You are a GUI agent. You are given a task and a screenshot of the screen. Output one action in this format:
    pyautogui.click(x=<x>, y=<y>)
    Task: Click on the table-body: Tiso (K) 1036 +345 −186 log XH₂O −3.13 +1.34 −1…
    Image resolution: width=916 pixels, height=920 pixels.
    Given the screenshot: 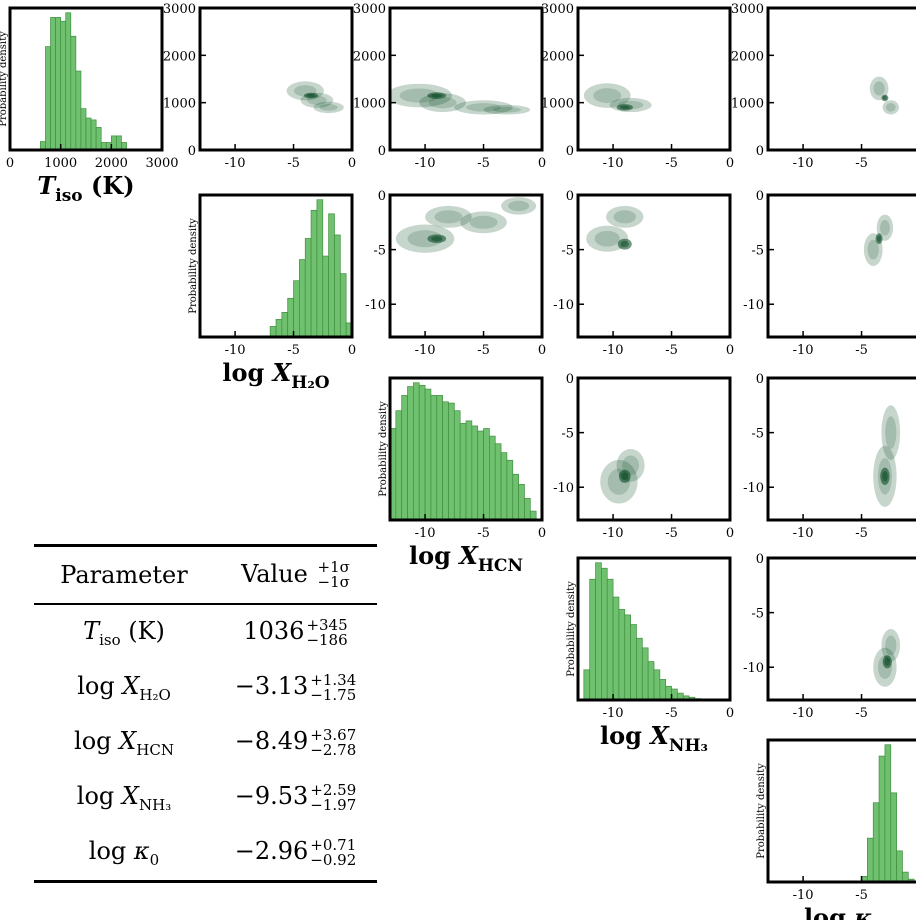 What is the action you would take?
    pyautogui.click(x=205, y=744)
    